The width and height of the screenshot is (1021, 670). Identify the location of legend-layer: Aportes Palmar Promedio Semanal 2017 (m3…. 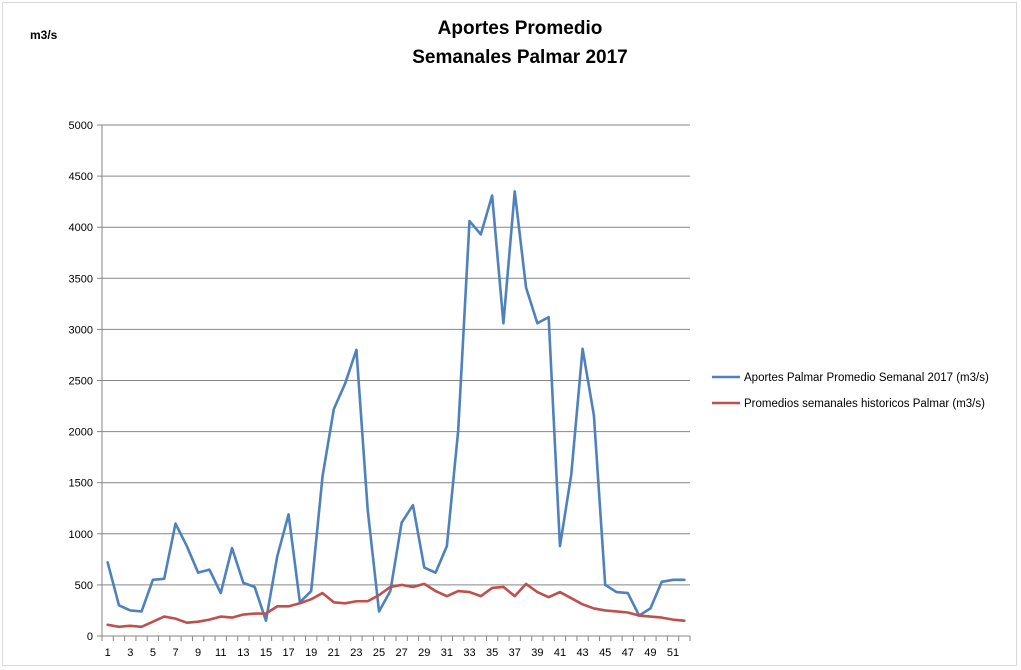
(850, 391).